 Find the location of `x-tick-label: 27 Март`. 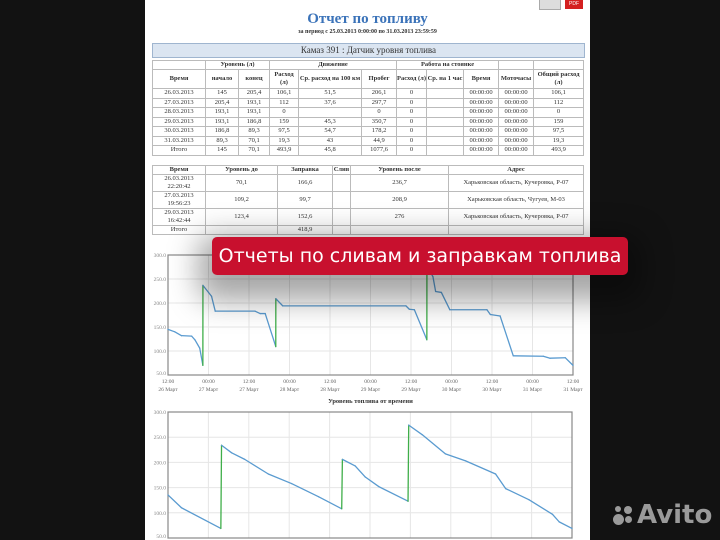

x-tick-label: 27 Март is located at coordinates (249, 390).